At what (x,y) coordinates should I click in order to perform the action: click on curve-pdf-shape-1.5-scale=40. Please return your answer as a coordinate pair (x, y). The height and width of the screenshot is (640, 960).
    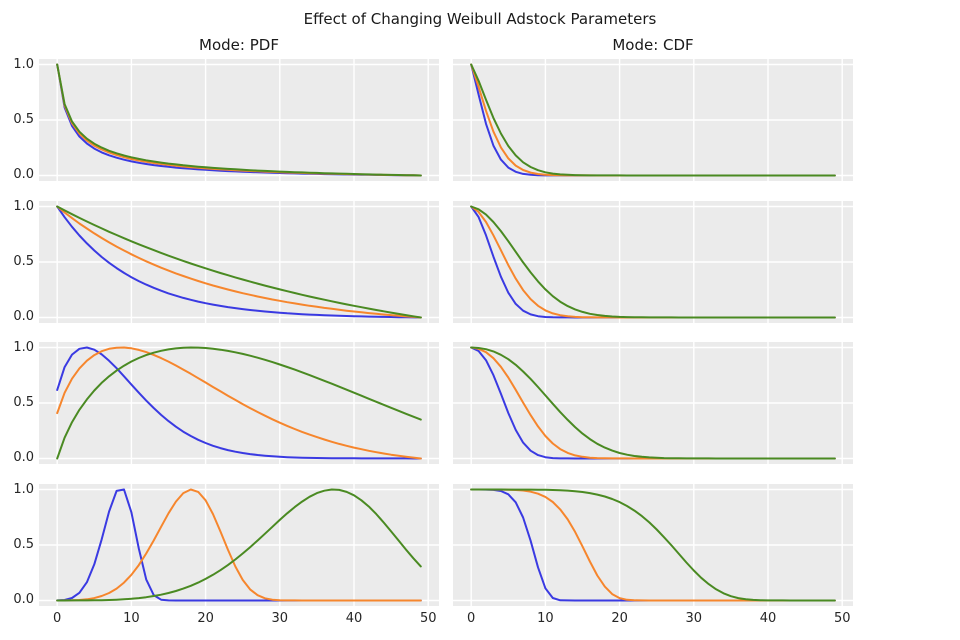
    Looking at the image, I should click on (239, 403).